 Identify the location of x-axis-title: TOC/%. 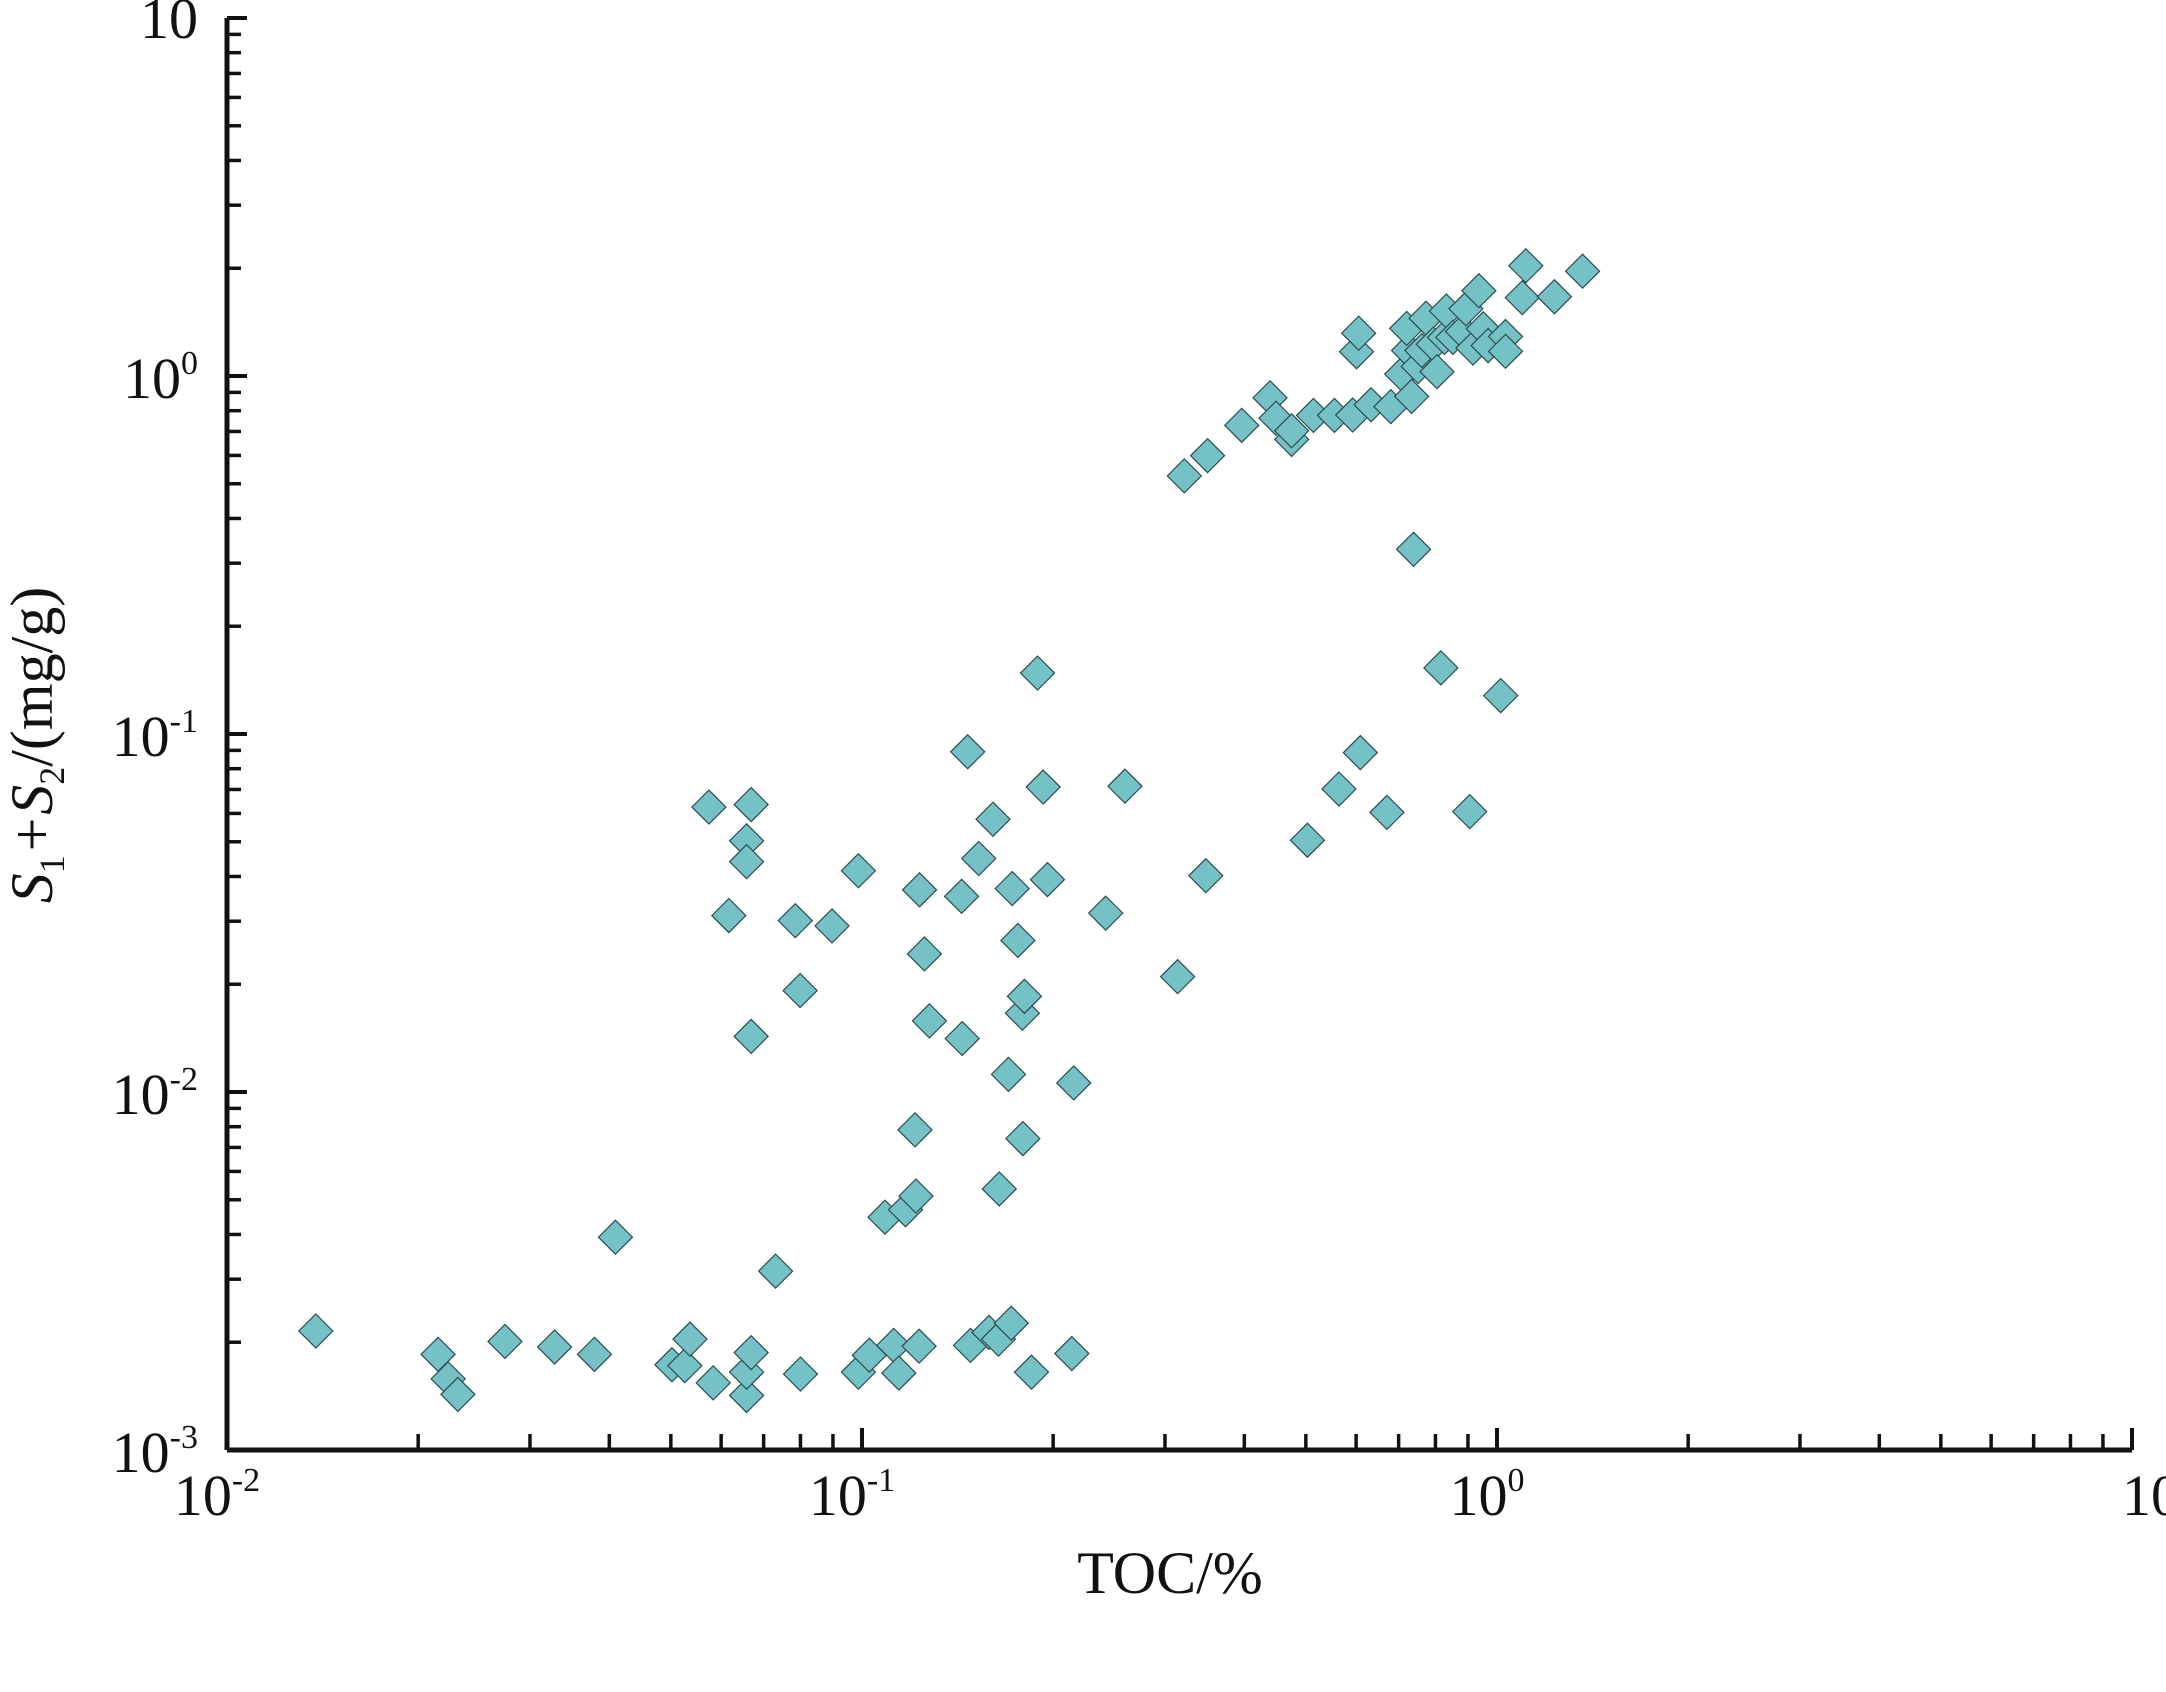
(1170, 1573).